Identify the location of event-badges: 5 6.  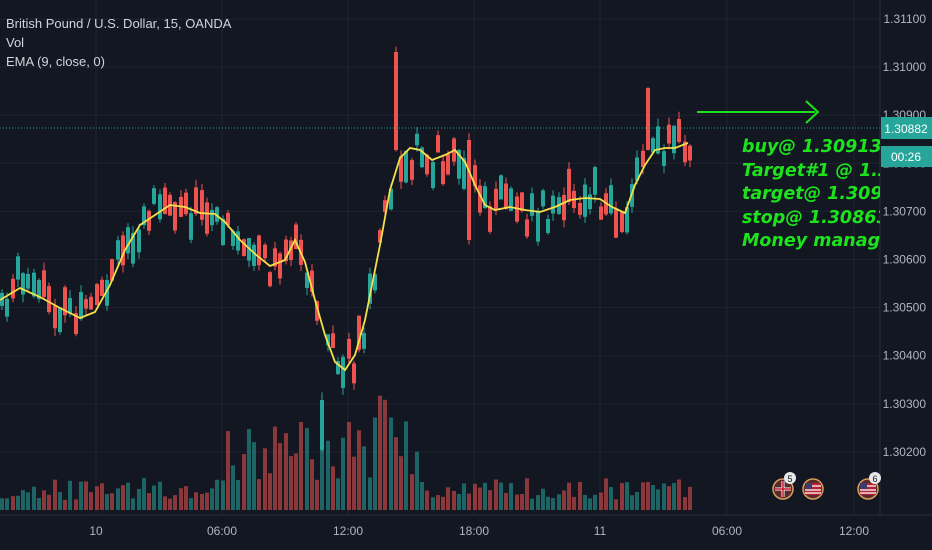
(826, 486).